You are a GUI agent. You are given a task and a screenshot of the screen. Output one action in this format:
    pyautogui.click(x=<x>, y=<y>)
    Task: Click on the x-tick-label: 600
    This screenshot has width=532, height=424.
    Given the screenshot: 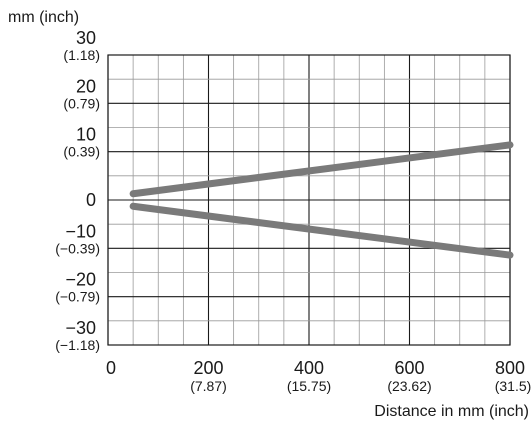 What is the action you would take?
    pyautogui.click(x=409, y=368)
    